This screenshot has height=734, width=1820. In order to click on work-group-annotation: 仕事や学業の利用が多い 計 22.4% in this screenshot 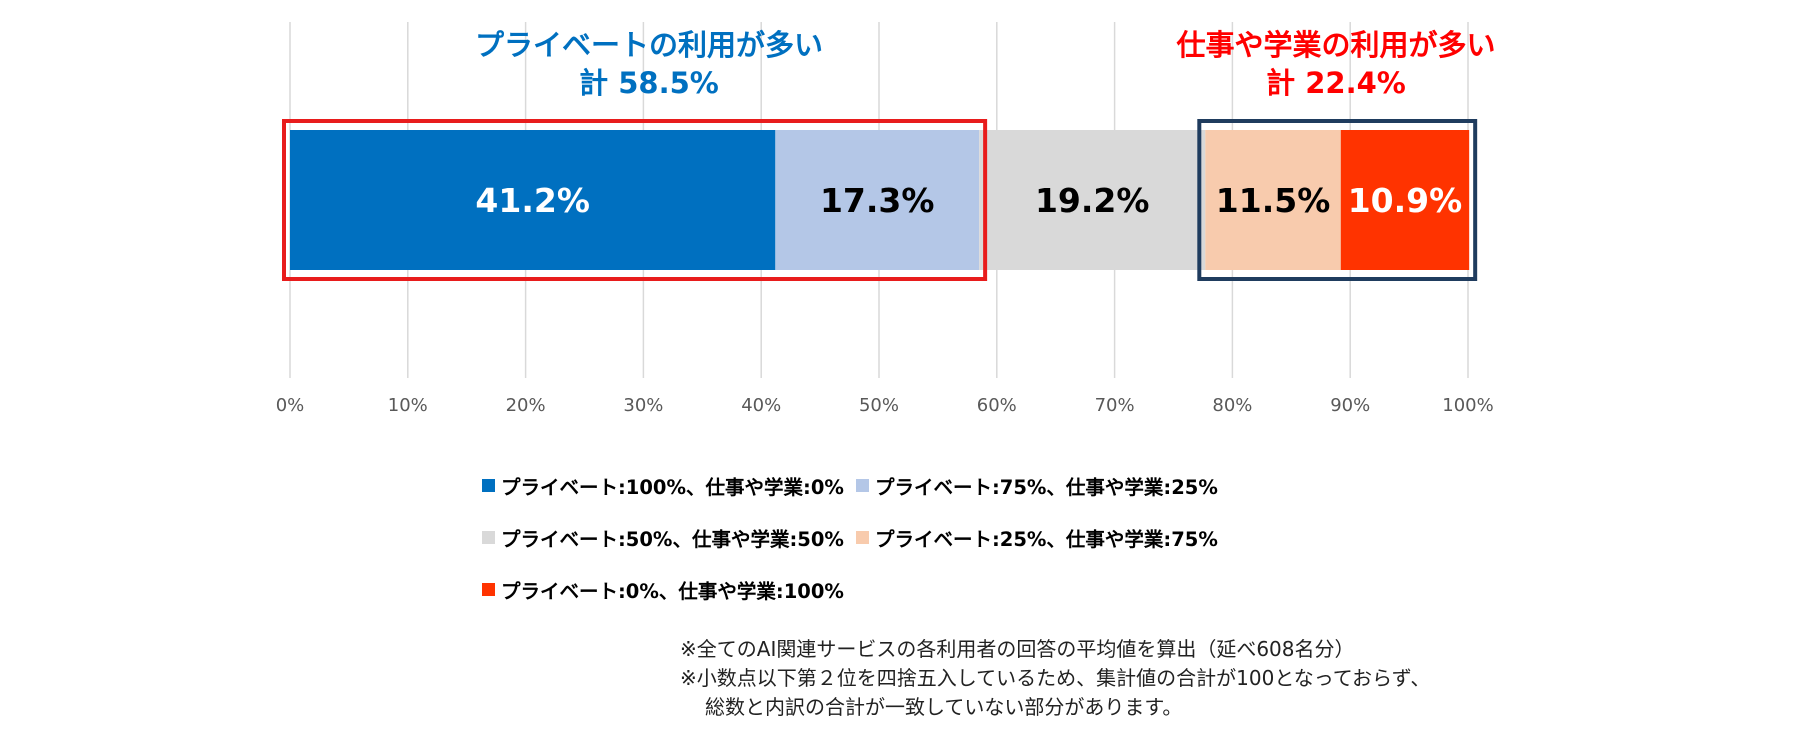, I will do `click(1336, 64)`.